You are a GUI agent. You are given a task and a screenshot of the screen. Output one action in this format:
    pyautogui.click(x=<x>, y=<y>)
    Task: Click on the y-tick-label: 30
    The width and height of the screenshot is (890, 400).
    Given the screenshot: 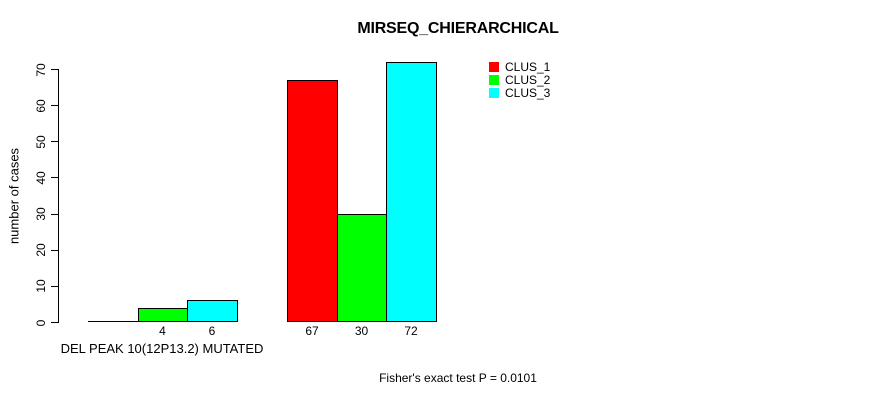 What is the action you would take?
    pyautogui.click(x=41, y=214)
    